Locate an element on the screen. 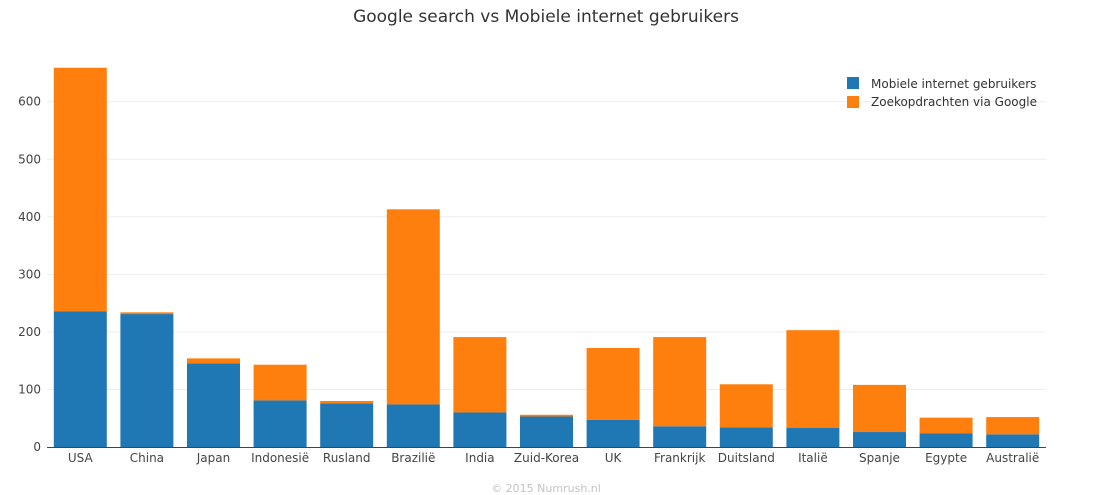  legend-label-mobile-users: Mobiele internet gebruikers is located at coordinates (953, 84).